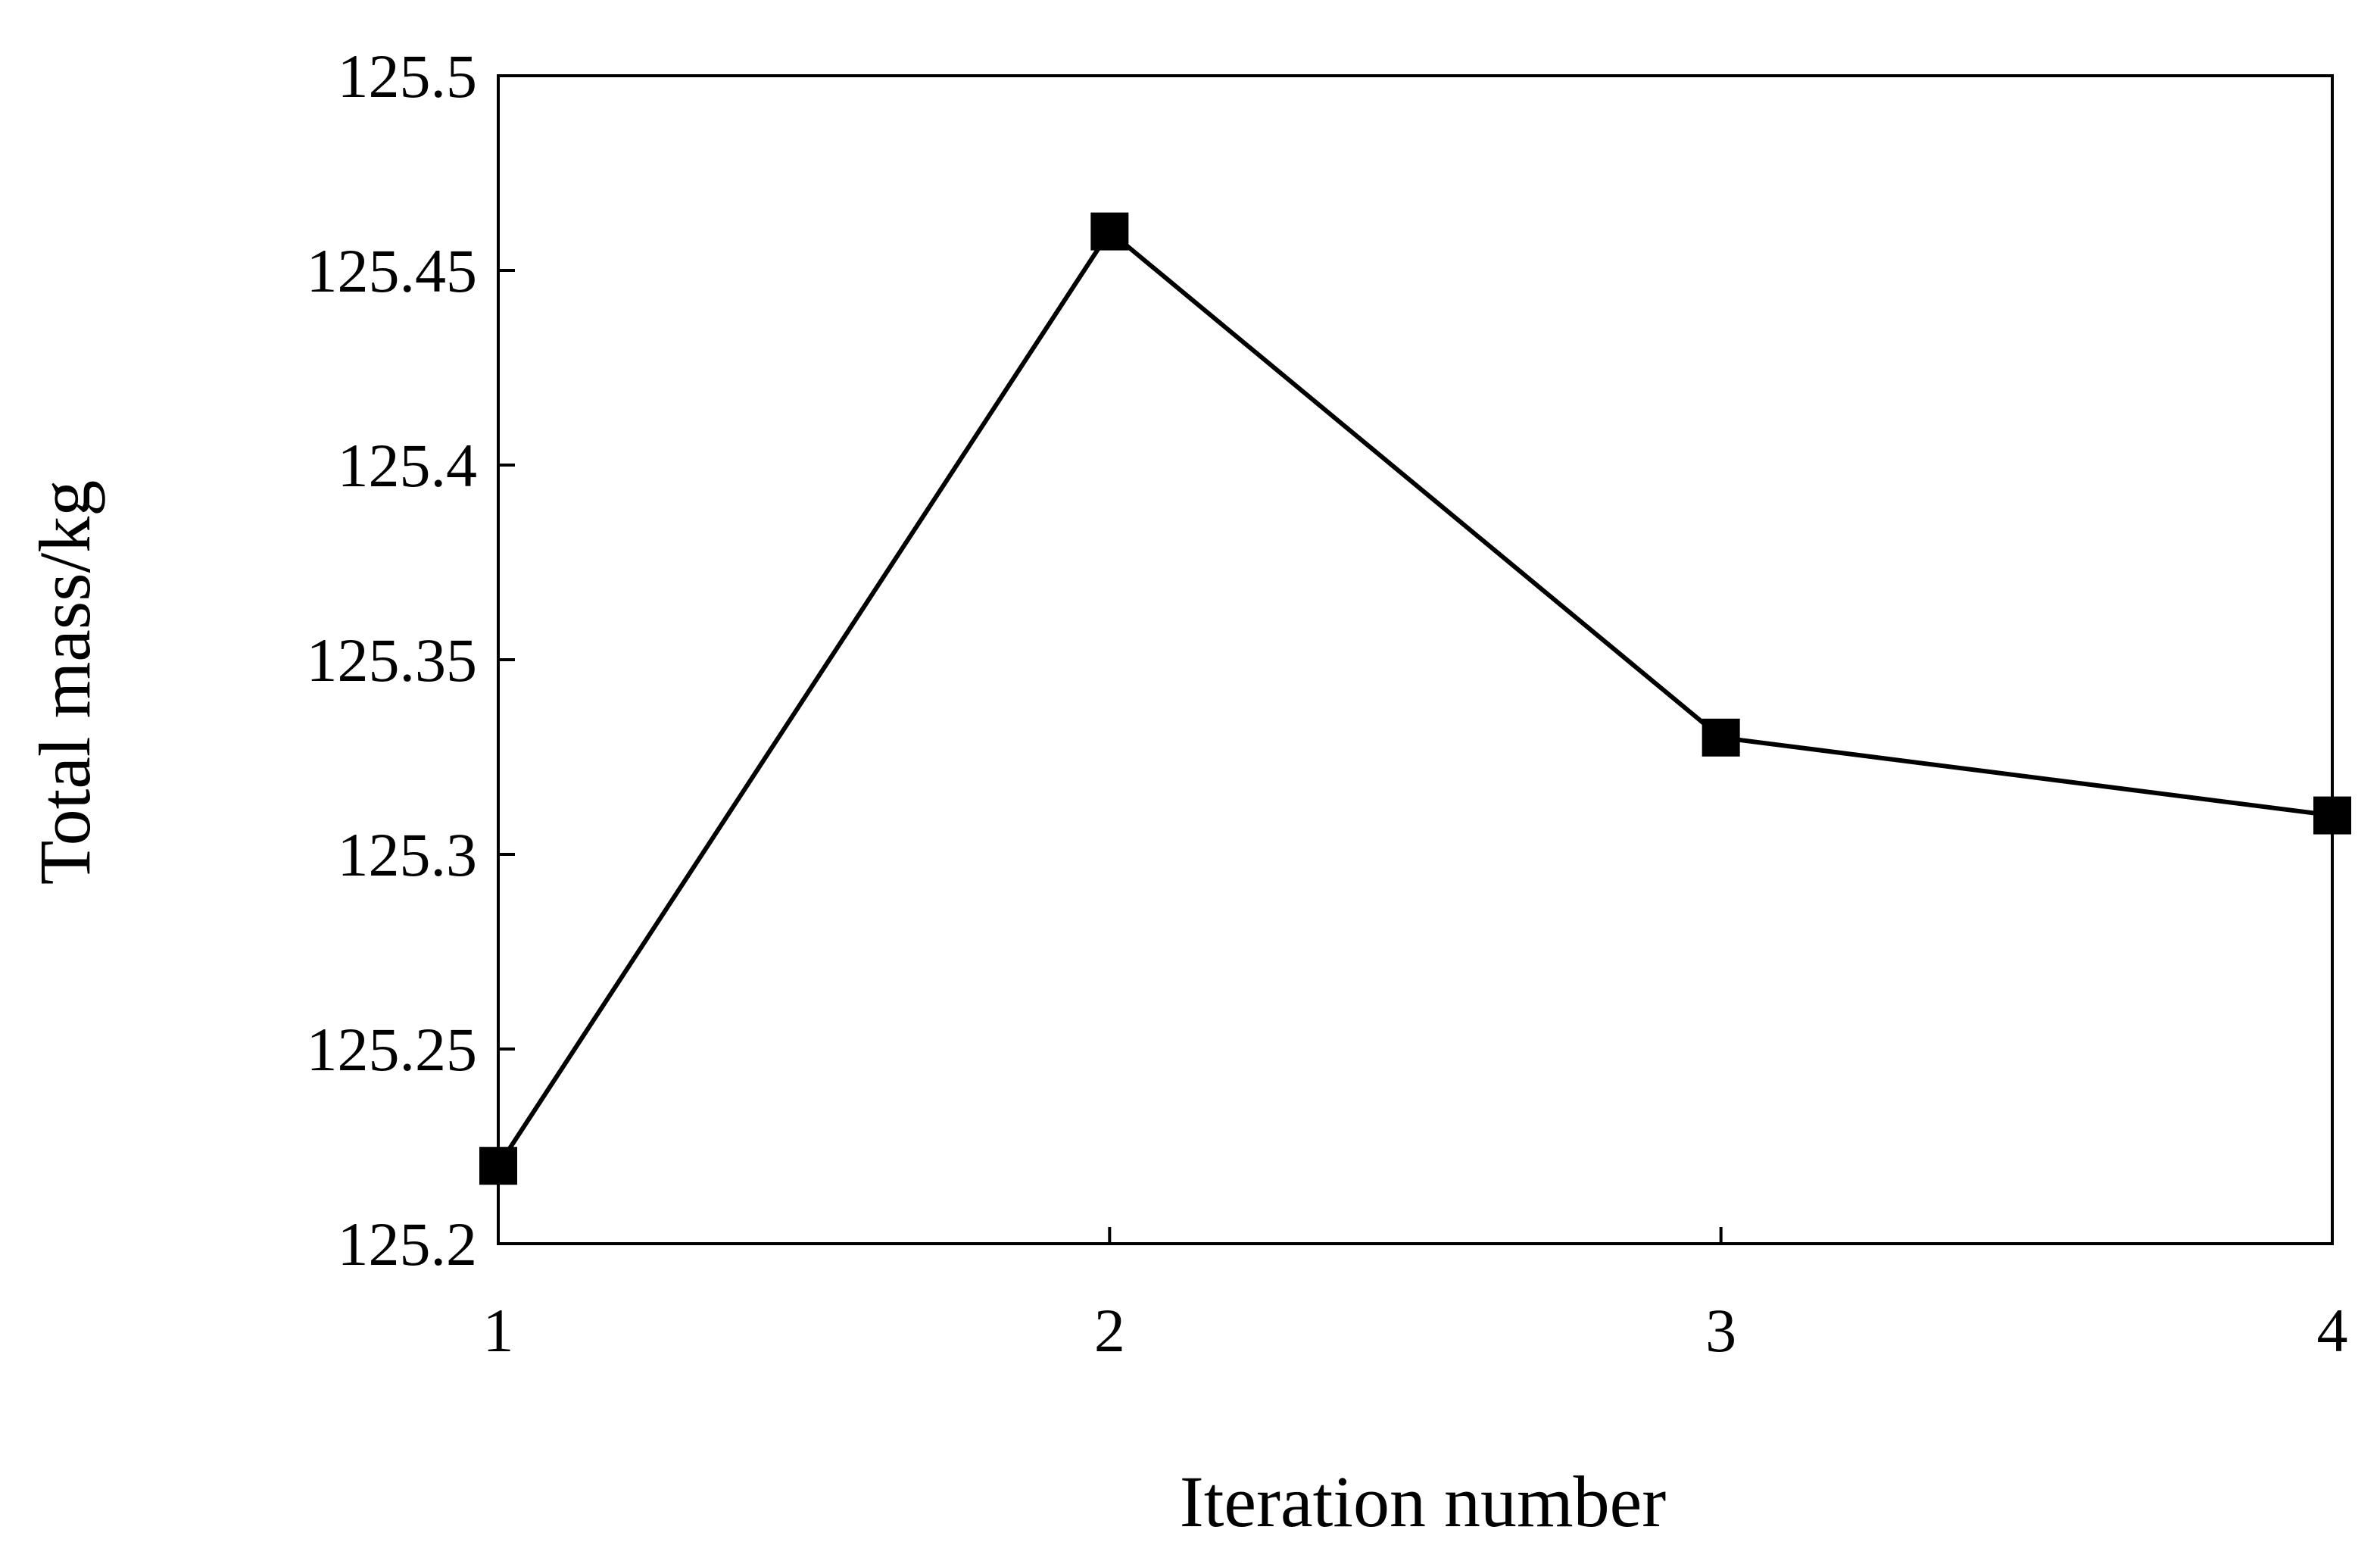 This screenshot has width=2380, height=1558. Describe the element at coordinates (392, 270) in the screenshot. I see `y-tick-label: 125.45` at that location.